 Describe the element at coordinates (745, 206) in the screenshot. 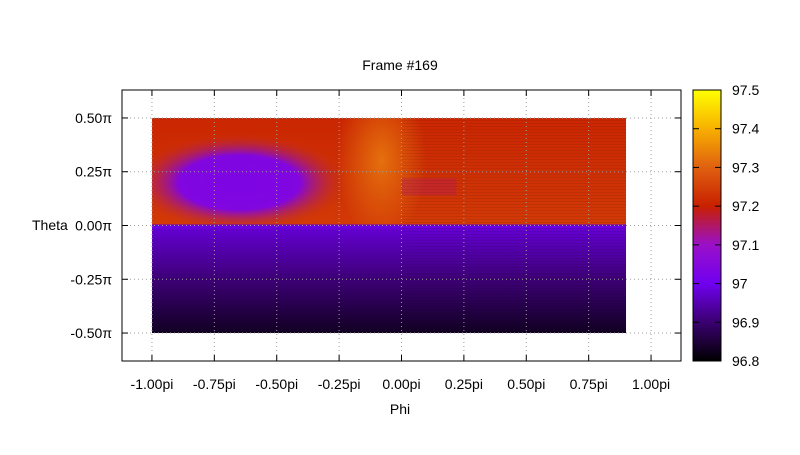

I see `colorbar-tick-label: 97.2` at that location.